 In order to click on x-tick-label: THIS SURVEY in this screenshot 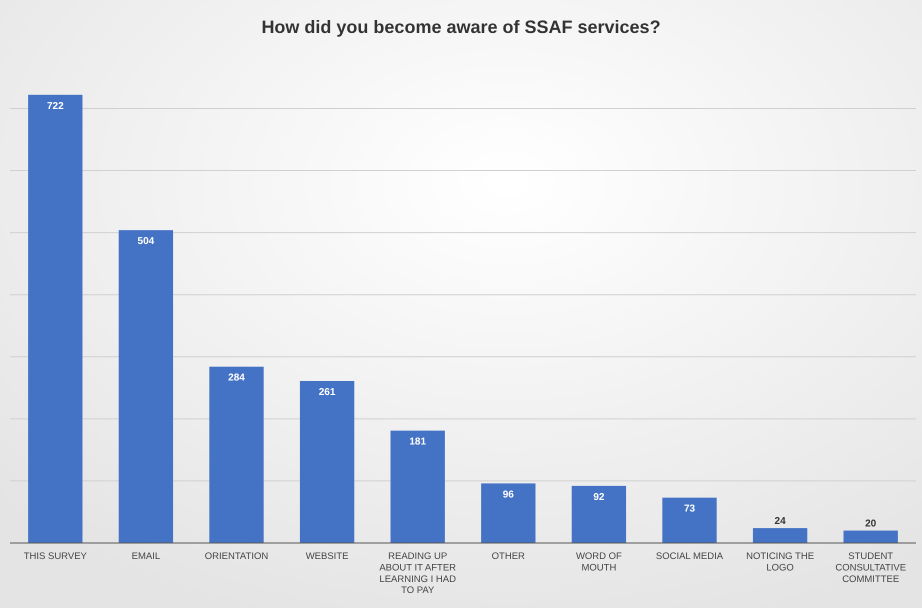, I will do `click(56, 556)`.